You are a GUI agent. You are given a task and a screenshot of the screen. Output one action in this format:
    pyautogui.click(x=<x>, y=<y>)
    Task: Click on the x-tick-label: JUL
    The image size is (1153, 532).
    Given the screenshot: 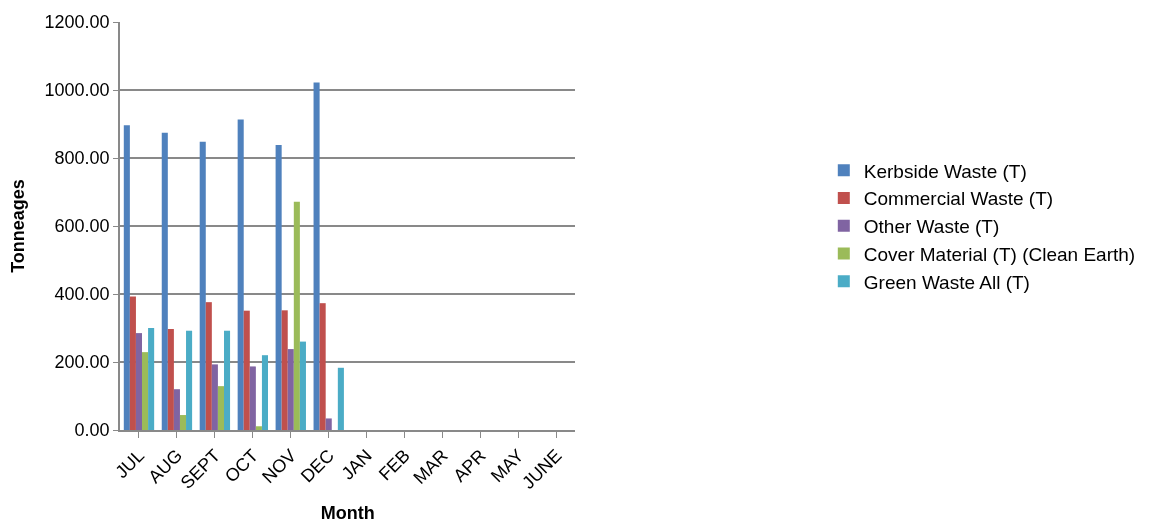 What is the action you would take?
    pyautogui.click(x=130, y=464)
    